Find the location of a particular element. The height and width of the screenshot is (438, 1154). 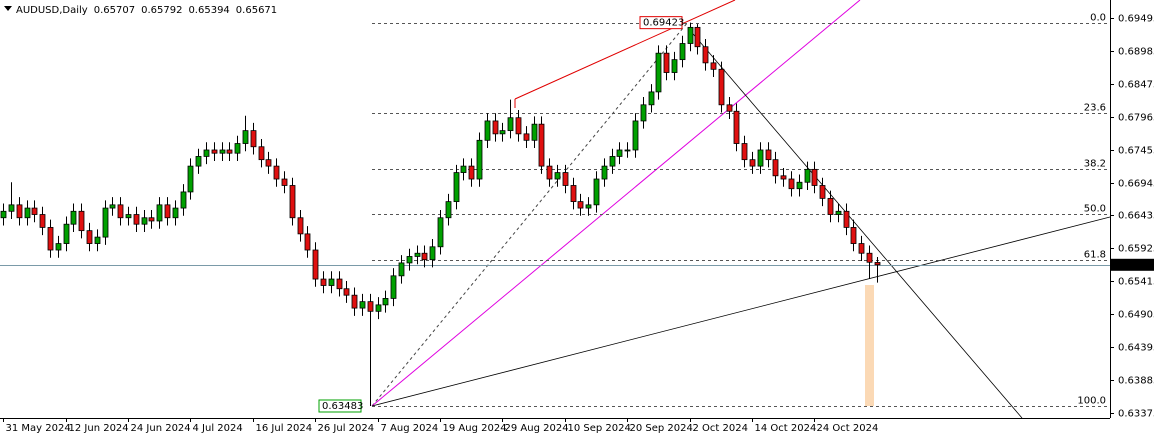

x-tick-label: 10 Sep 2024 is located at coordinates (599, 428).